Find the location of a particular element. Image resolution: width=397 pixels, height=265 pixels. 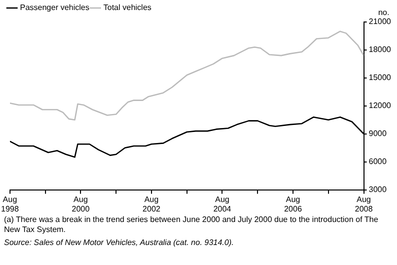

y-tick-label: 15000 is located at coordinates (380, 77).